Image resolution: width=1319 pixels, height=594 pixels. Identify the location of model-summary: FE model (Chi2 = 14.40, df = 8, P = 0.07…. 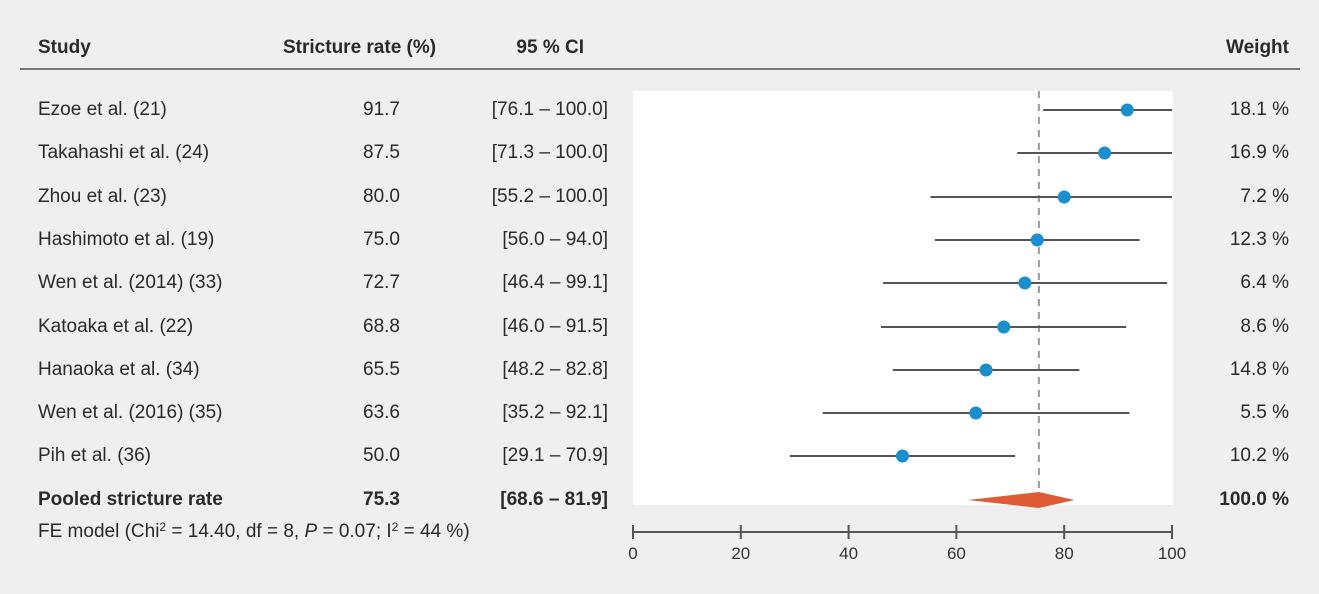
(254, 531).